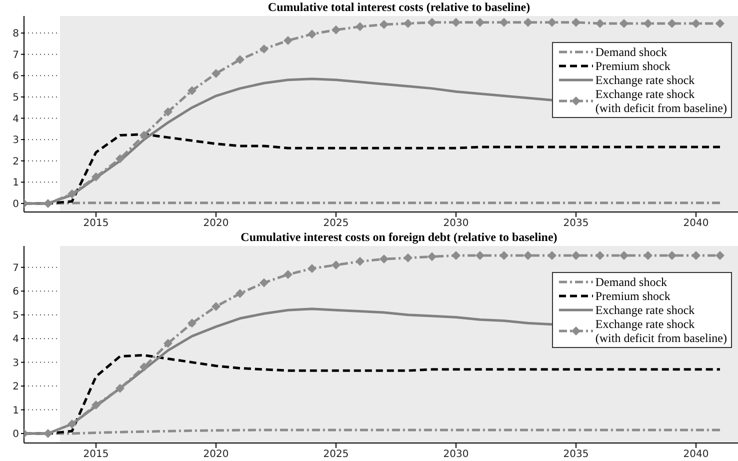 The image size is (738, 461). I want to click on chart-title: Cumulative total interest costs (relative to baseline), so click(399, 7).